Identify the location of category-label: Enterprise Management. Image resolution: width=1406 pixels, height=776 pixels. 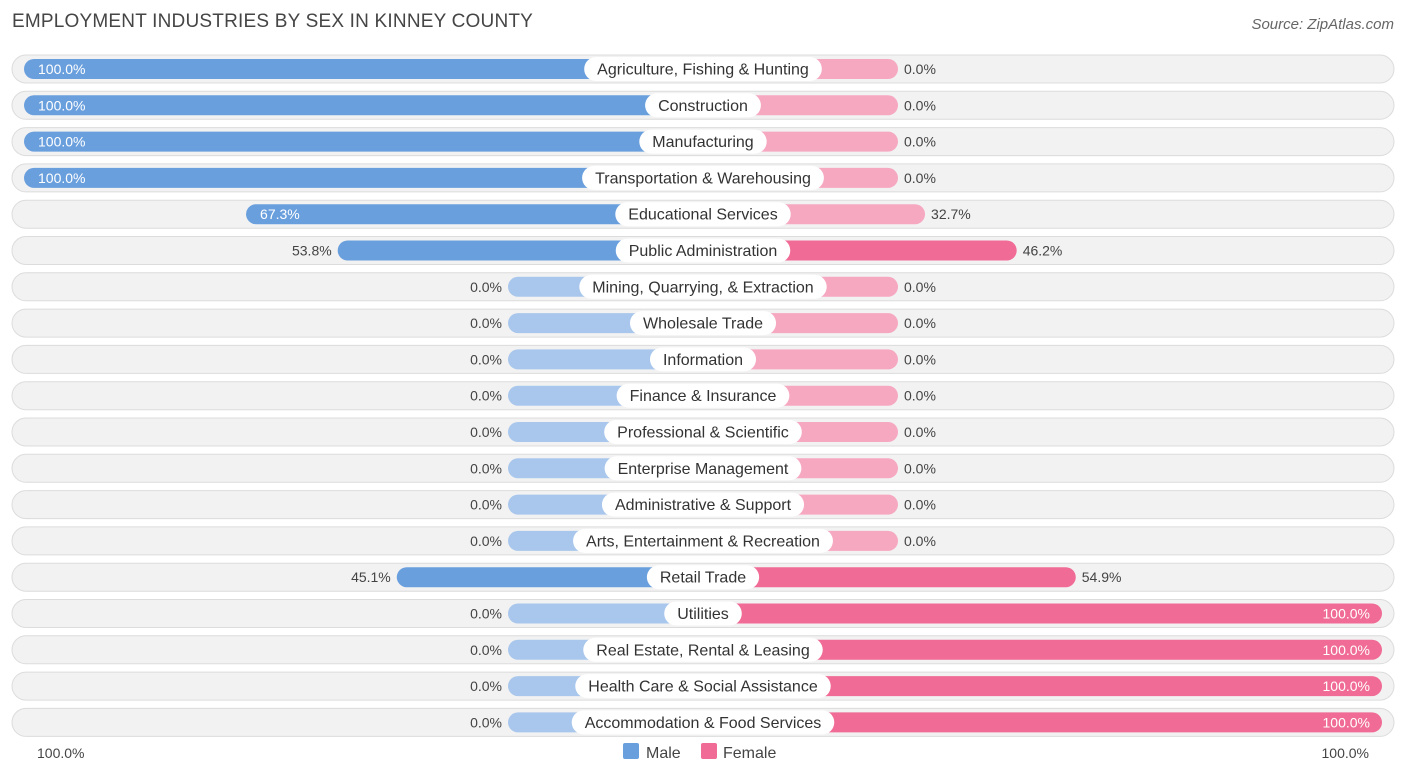
(703, 469).